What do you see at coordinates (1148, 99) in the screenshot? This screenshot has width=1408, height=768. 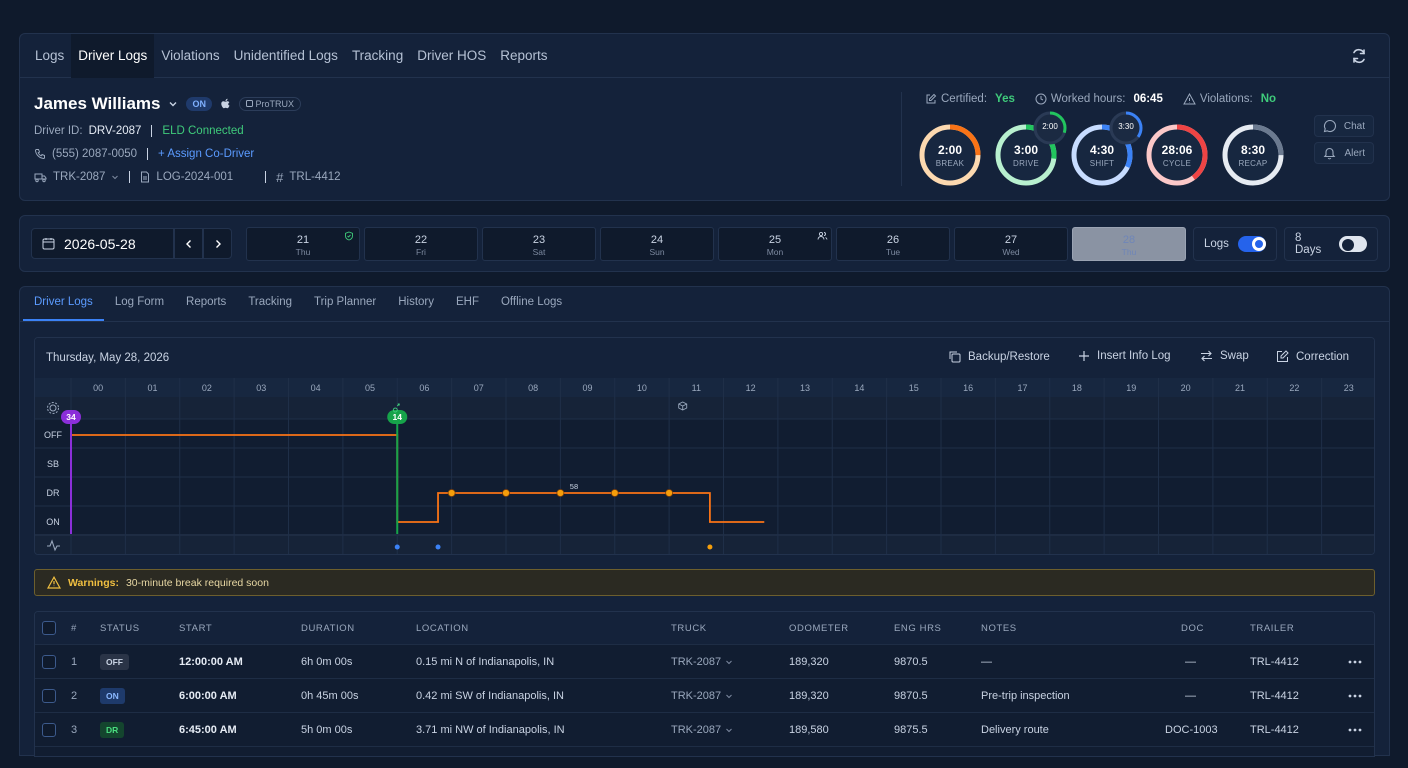 I see `worked-hours-value: 06:45` at bounding box center [1148, 99].